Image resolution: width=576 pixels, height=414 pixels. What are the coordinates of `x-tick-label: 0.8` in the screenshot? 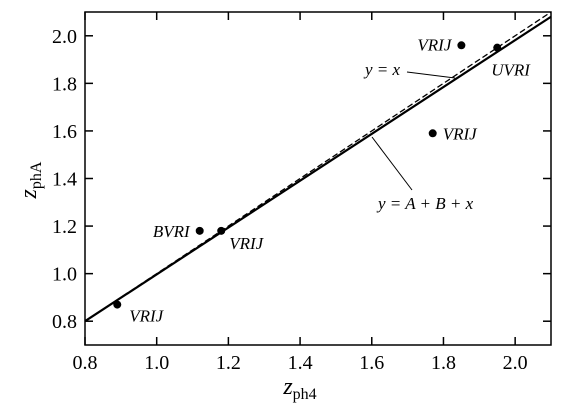 It's located at (85, 363).